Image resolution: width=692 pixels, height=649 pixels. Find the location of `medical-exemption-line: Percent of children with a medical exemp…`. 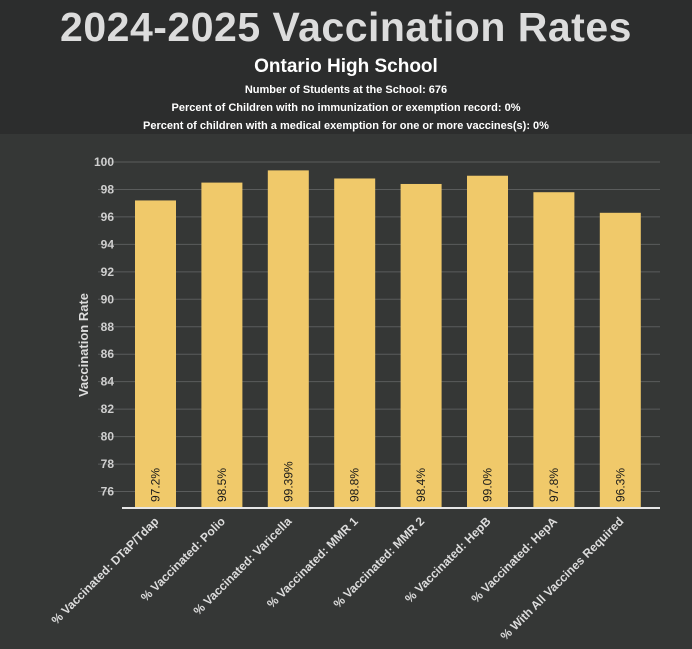

medical-exemption-line: Percent of children with a medical exemp… is located at coordinates (346, 126).